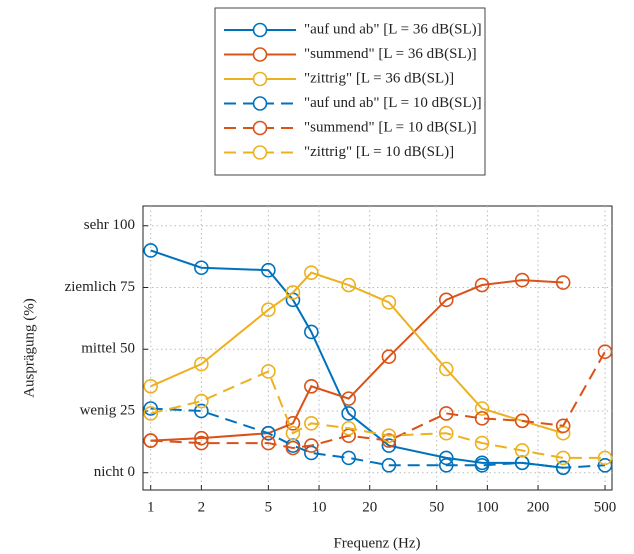 The width and height of the screenshot is (634, 554). Describe the element at coordinates (109, 225) in the screenshot. I see `y-tick-label: sehr 100` at that location.